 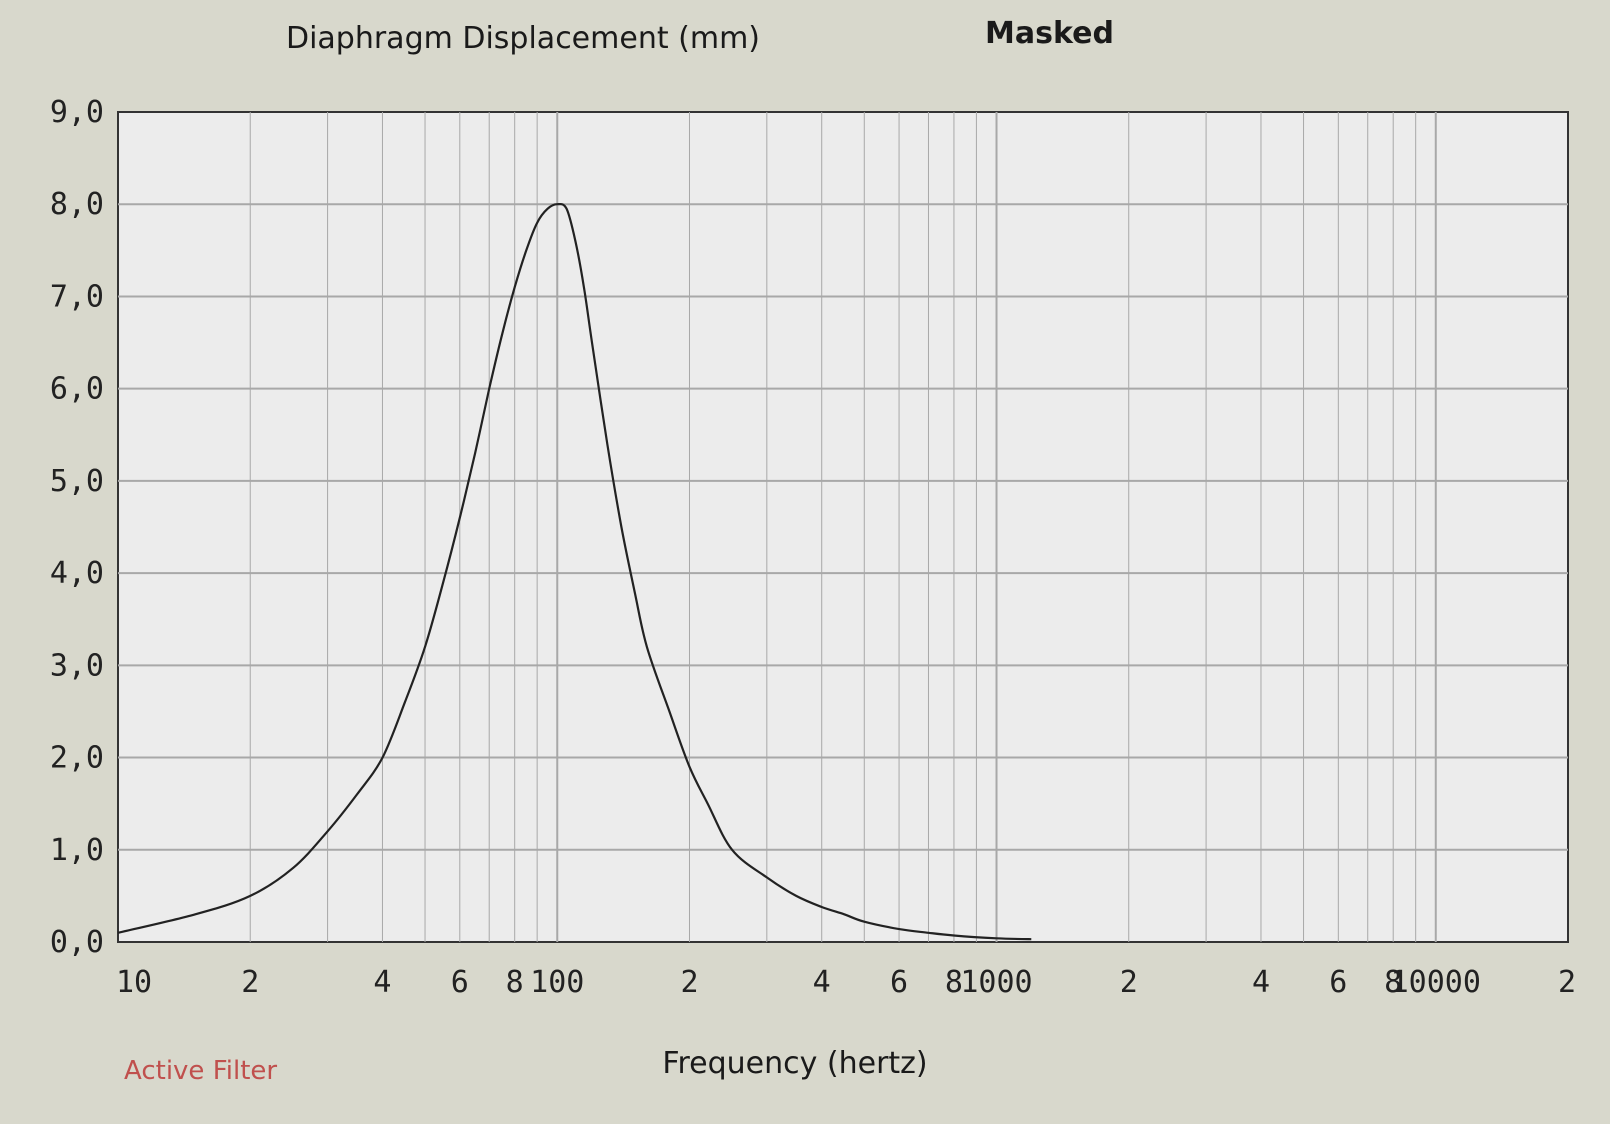 I want to click on y-tick-label: 7,0, so click(x=77, y=296).